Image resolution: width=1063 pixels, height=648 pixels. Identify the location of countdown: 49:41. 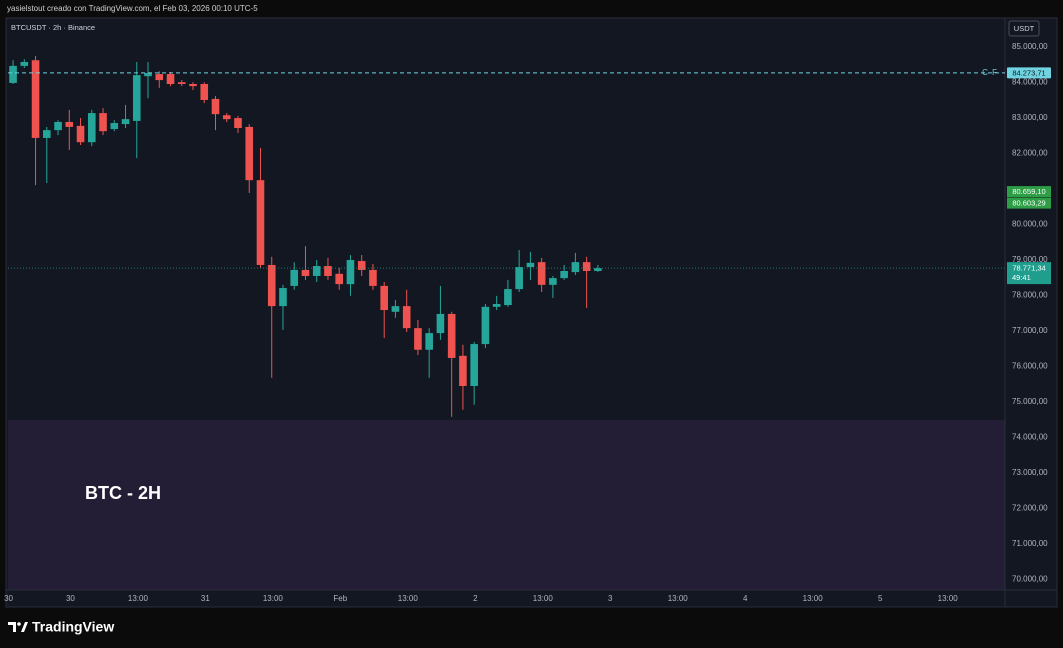
(1021, 277).